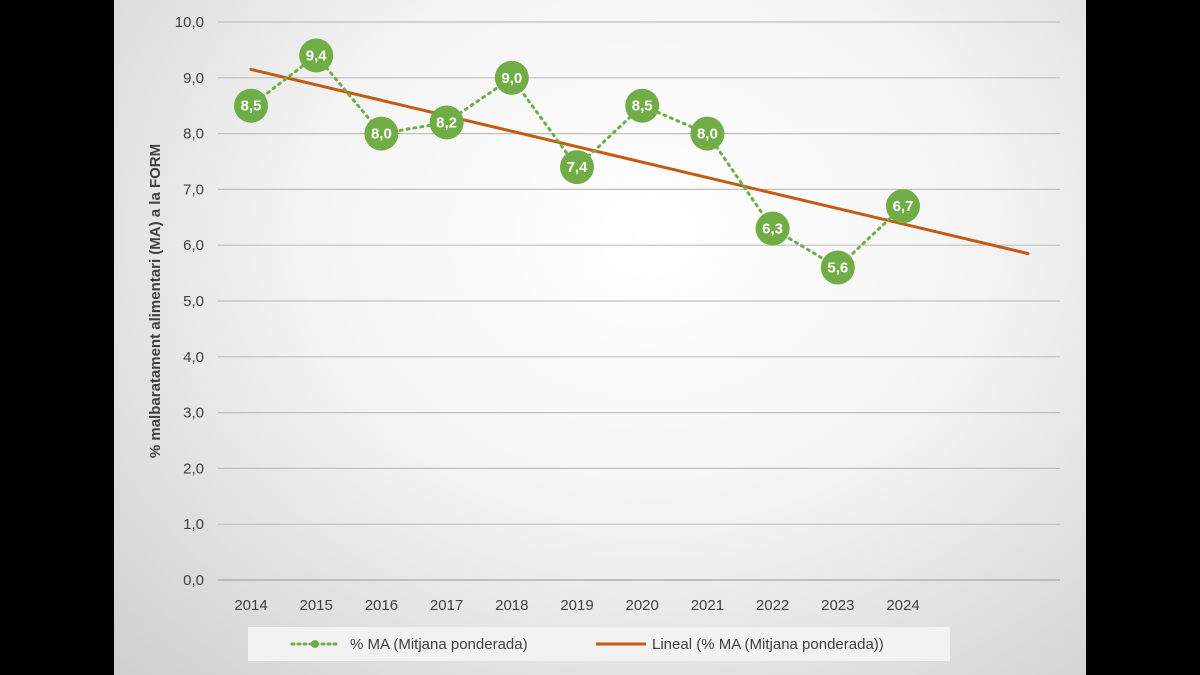  What do you see at coordinates (193, 245) in the screenshot?
I see `y-tick-label: 6,0` at bounding box center [193, 245].